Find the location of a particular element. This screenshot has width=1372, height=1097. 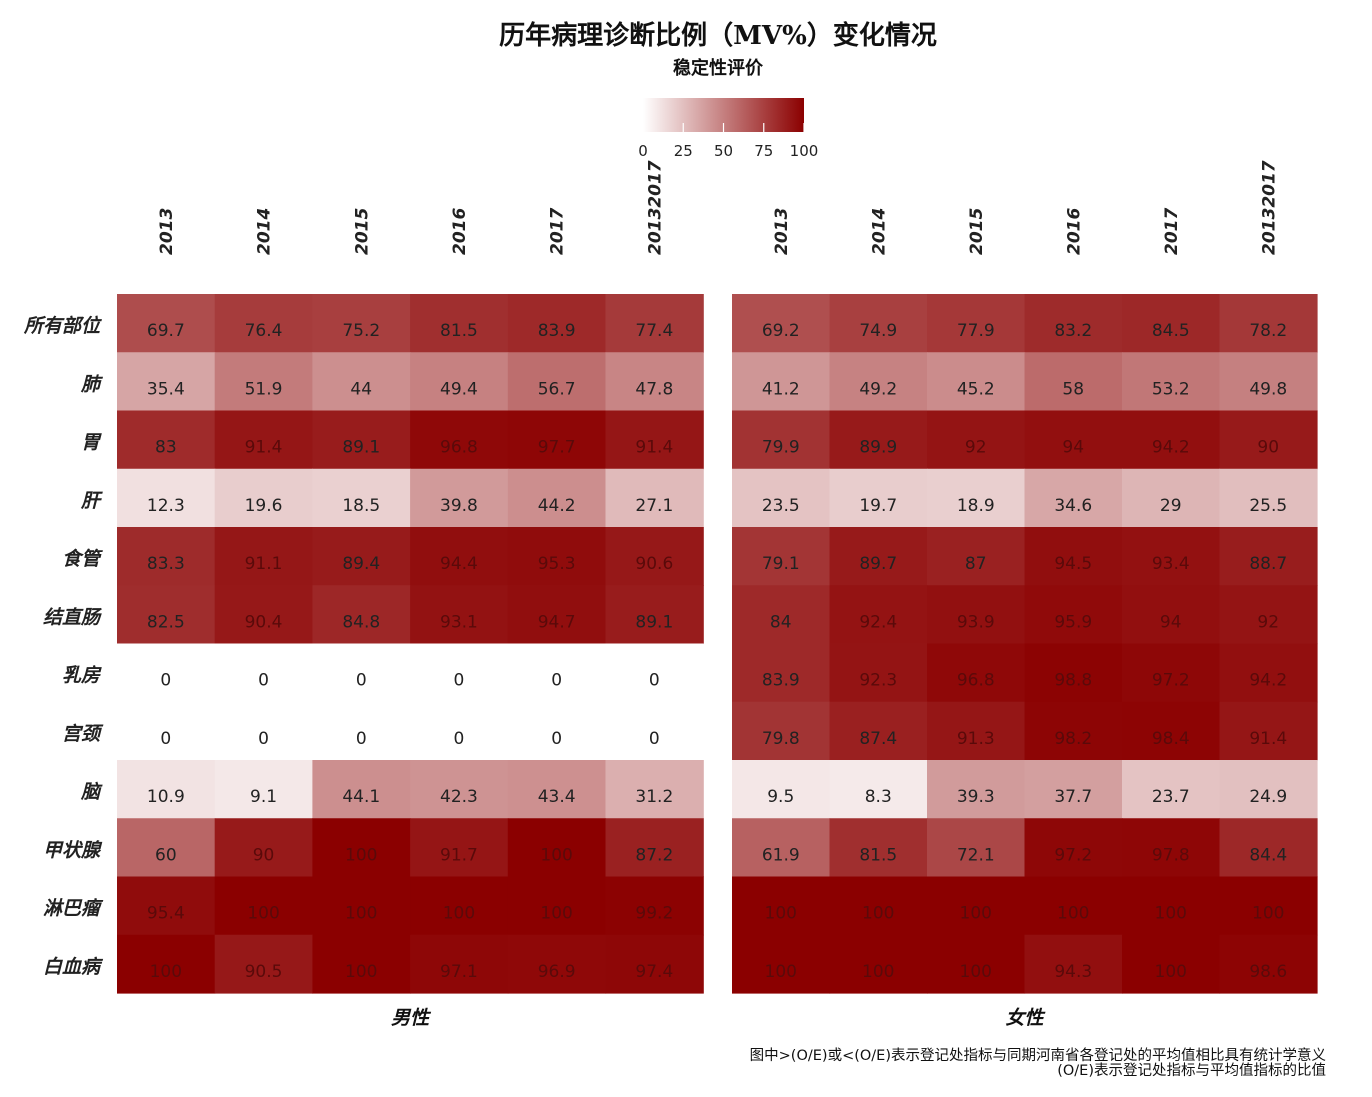

cell-value-label: 44.1 is located at coordinates (361, 797).